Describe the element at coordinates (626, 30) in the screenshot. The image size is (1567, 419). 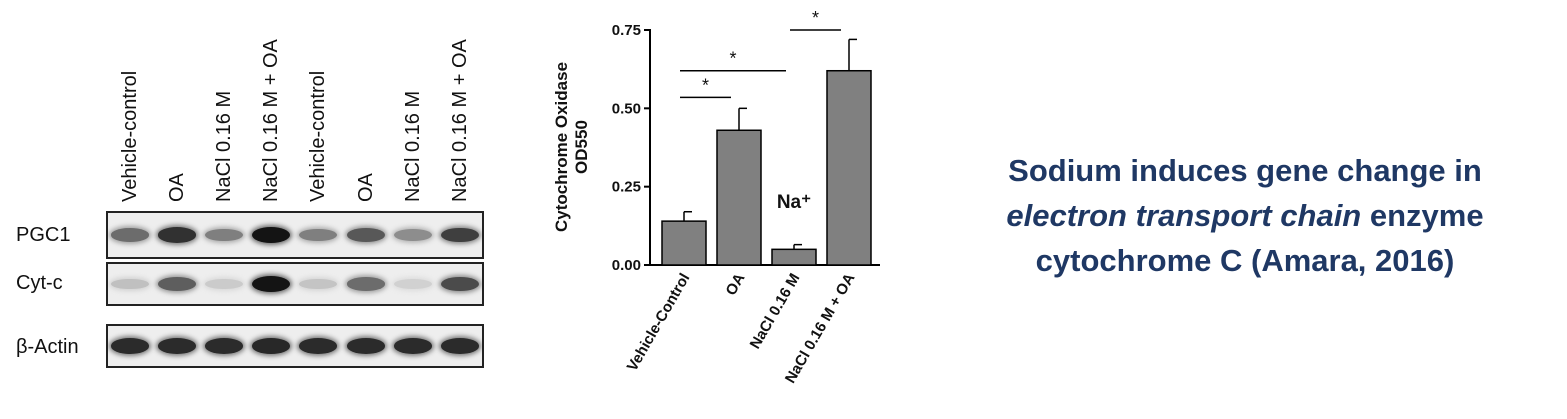
I see `y-tick-label: 0.75` at that location.